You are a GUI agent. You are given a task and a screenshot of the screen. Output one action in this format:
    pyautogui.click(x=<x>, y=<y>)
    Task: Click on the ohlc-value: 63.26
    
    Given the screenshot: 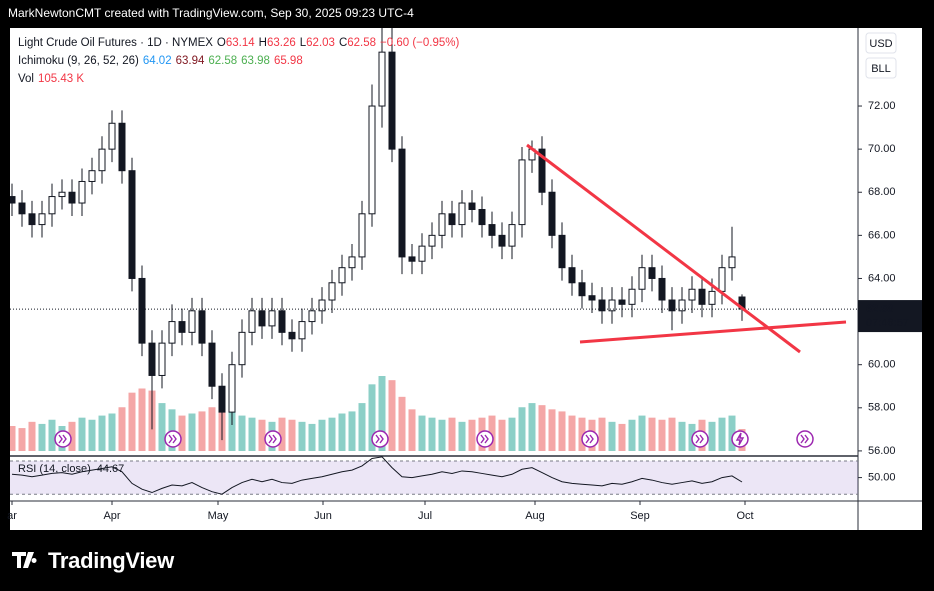 What is the action you would take?
    pyautogui.click(x=281, y=43)
    